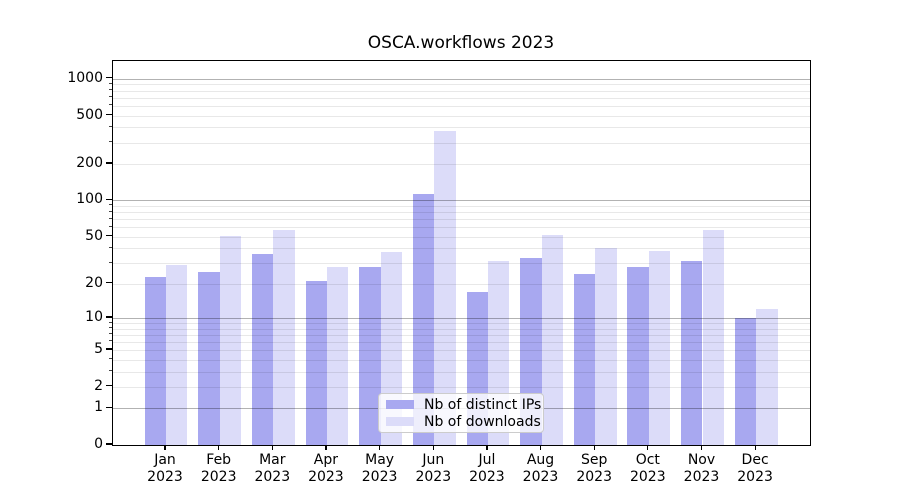 The width and height of the screenshot is (900, 500). Describe the element at coordinates (94, 235) in the screenshot. I see `y-tick-label: 50` at that location.